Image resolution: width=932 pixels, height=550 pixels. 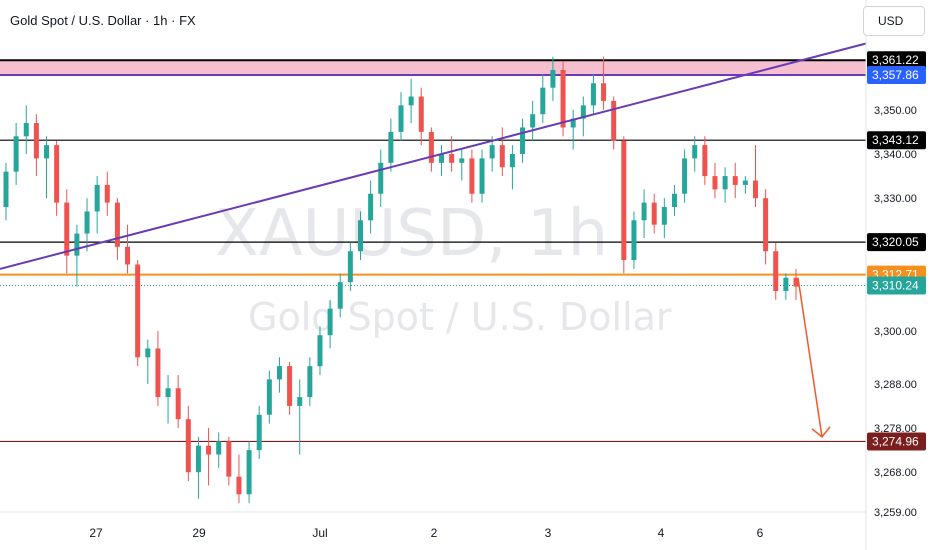 What do you see at coordinates (319, 533) in the screenshot?
I see `time-tick-label: Jul` at bounding box center [319, 533].